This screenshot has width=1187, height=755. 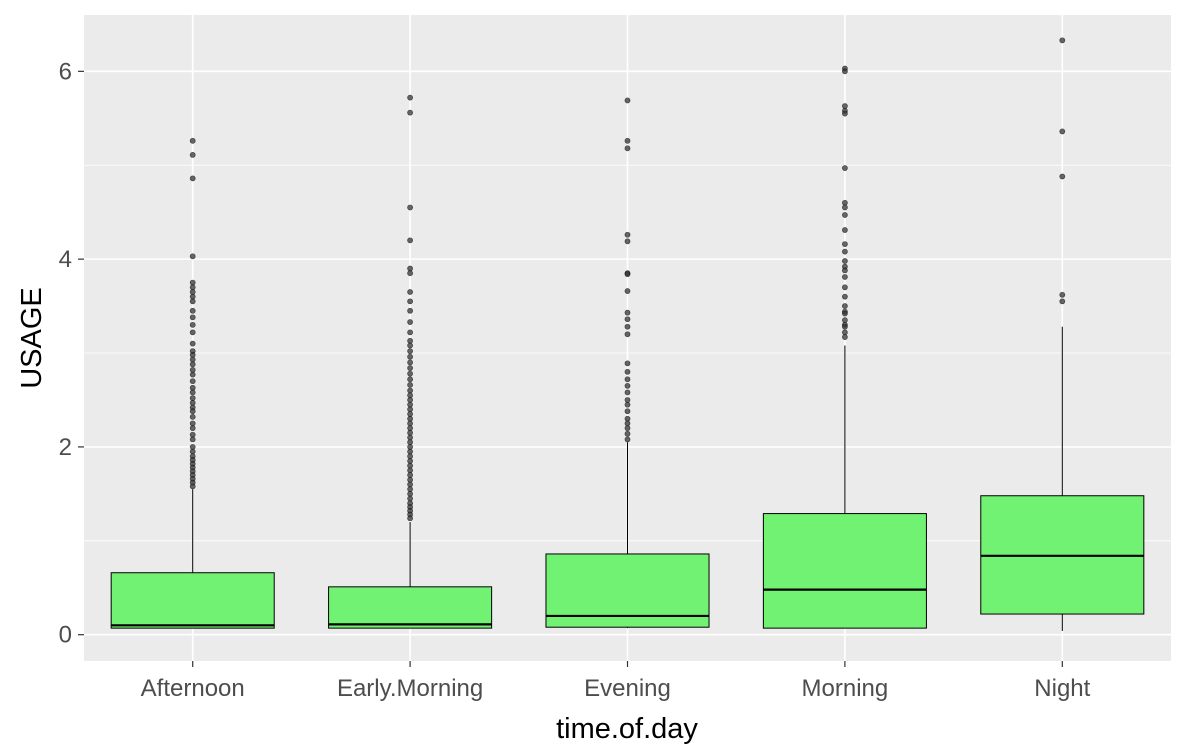 I want to click on x-tick-label: Night, so click(x=1062, y=688).